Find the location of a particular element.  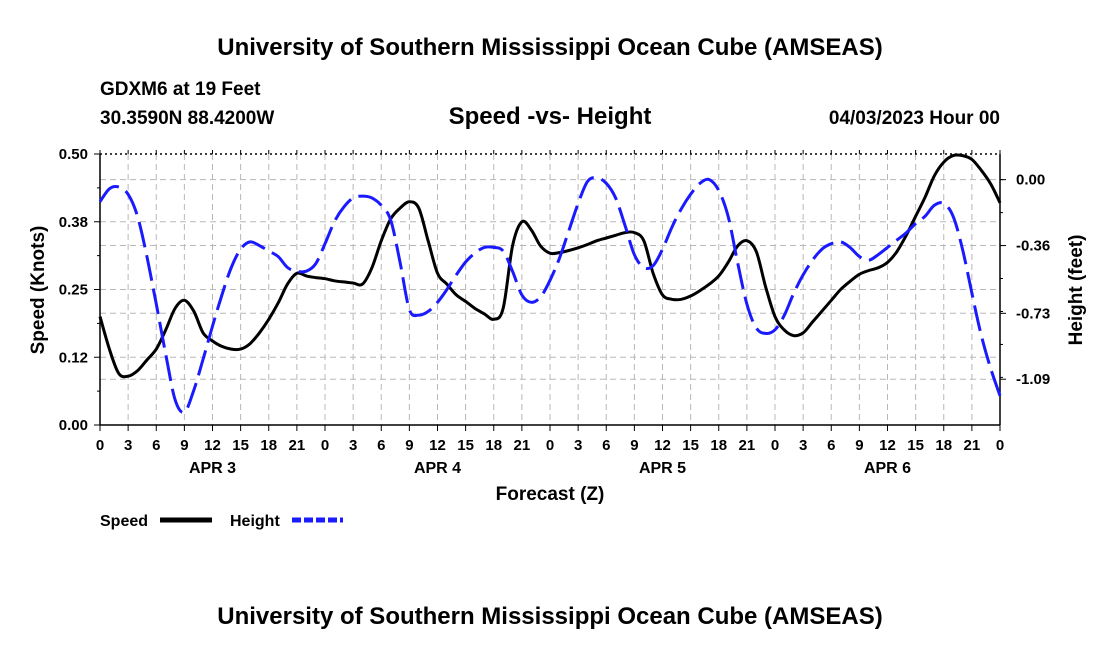

x-axis-label: Forecast (Z) is located at coordinates (550, 494).